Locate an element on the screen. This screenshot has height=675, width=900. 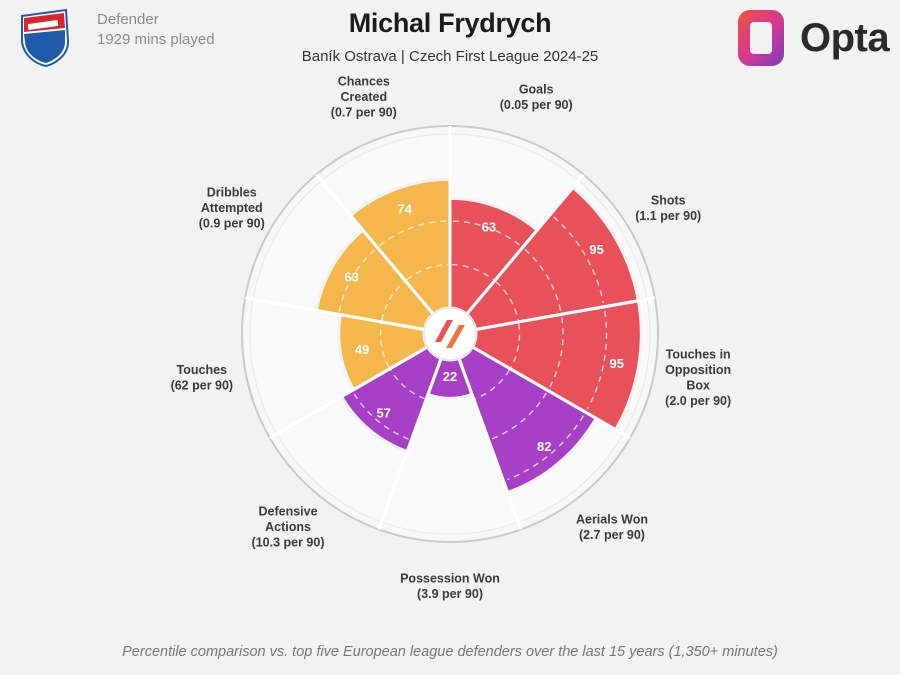
player-position: Defender is located at coordinates (128, 19).